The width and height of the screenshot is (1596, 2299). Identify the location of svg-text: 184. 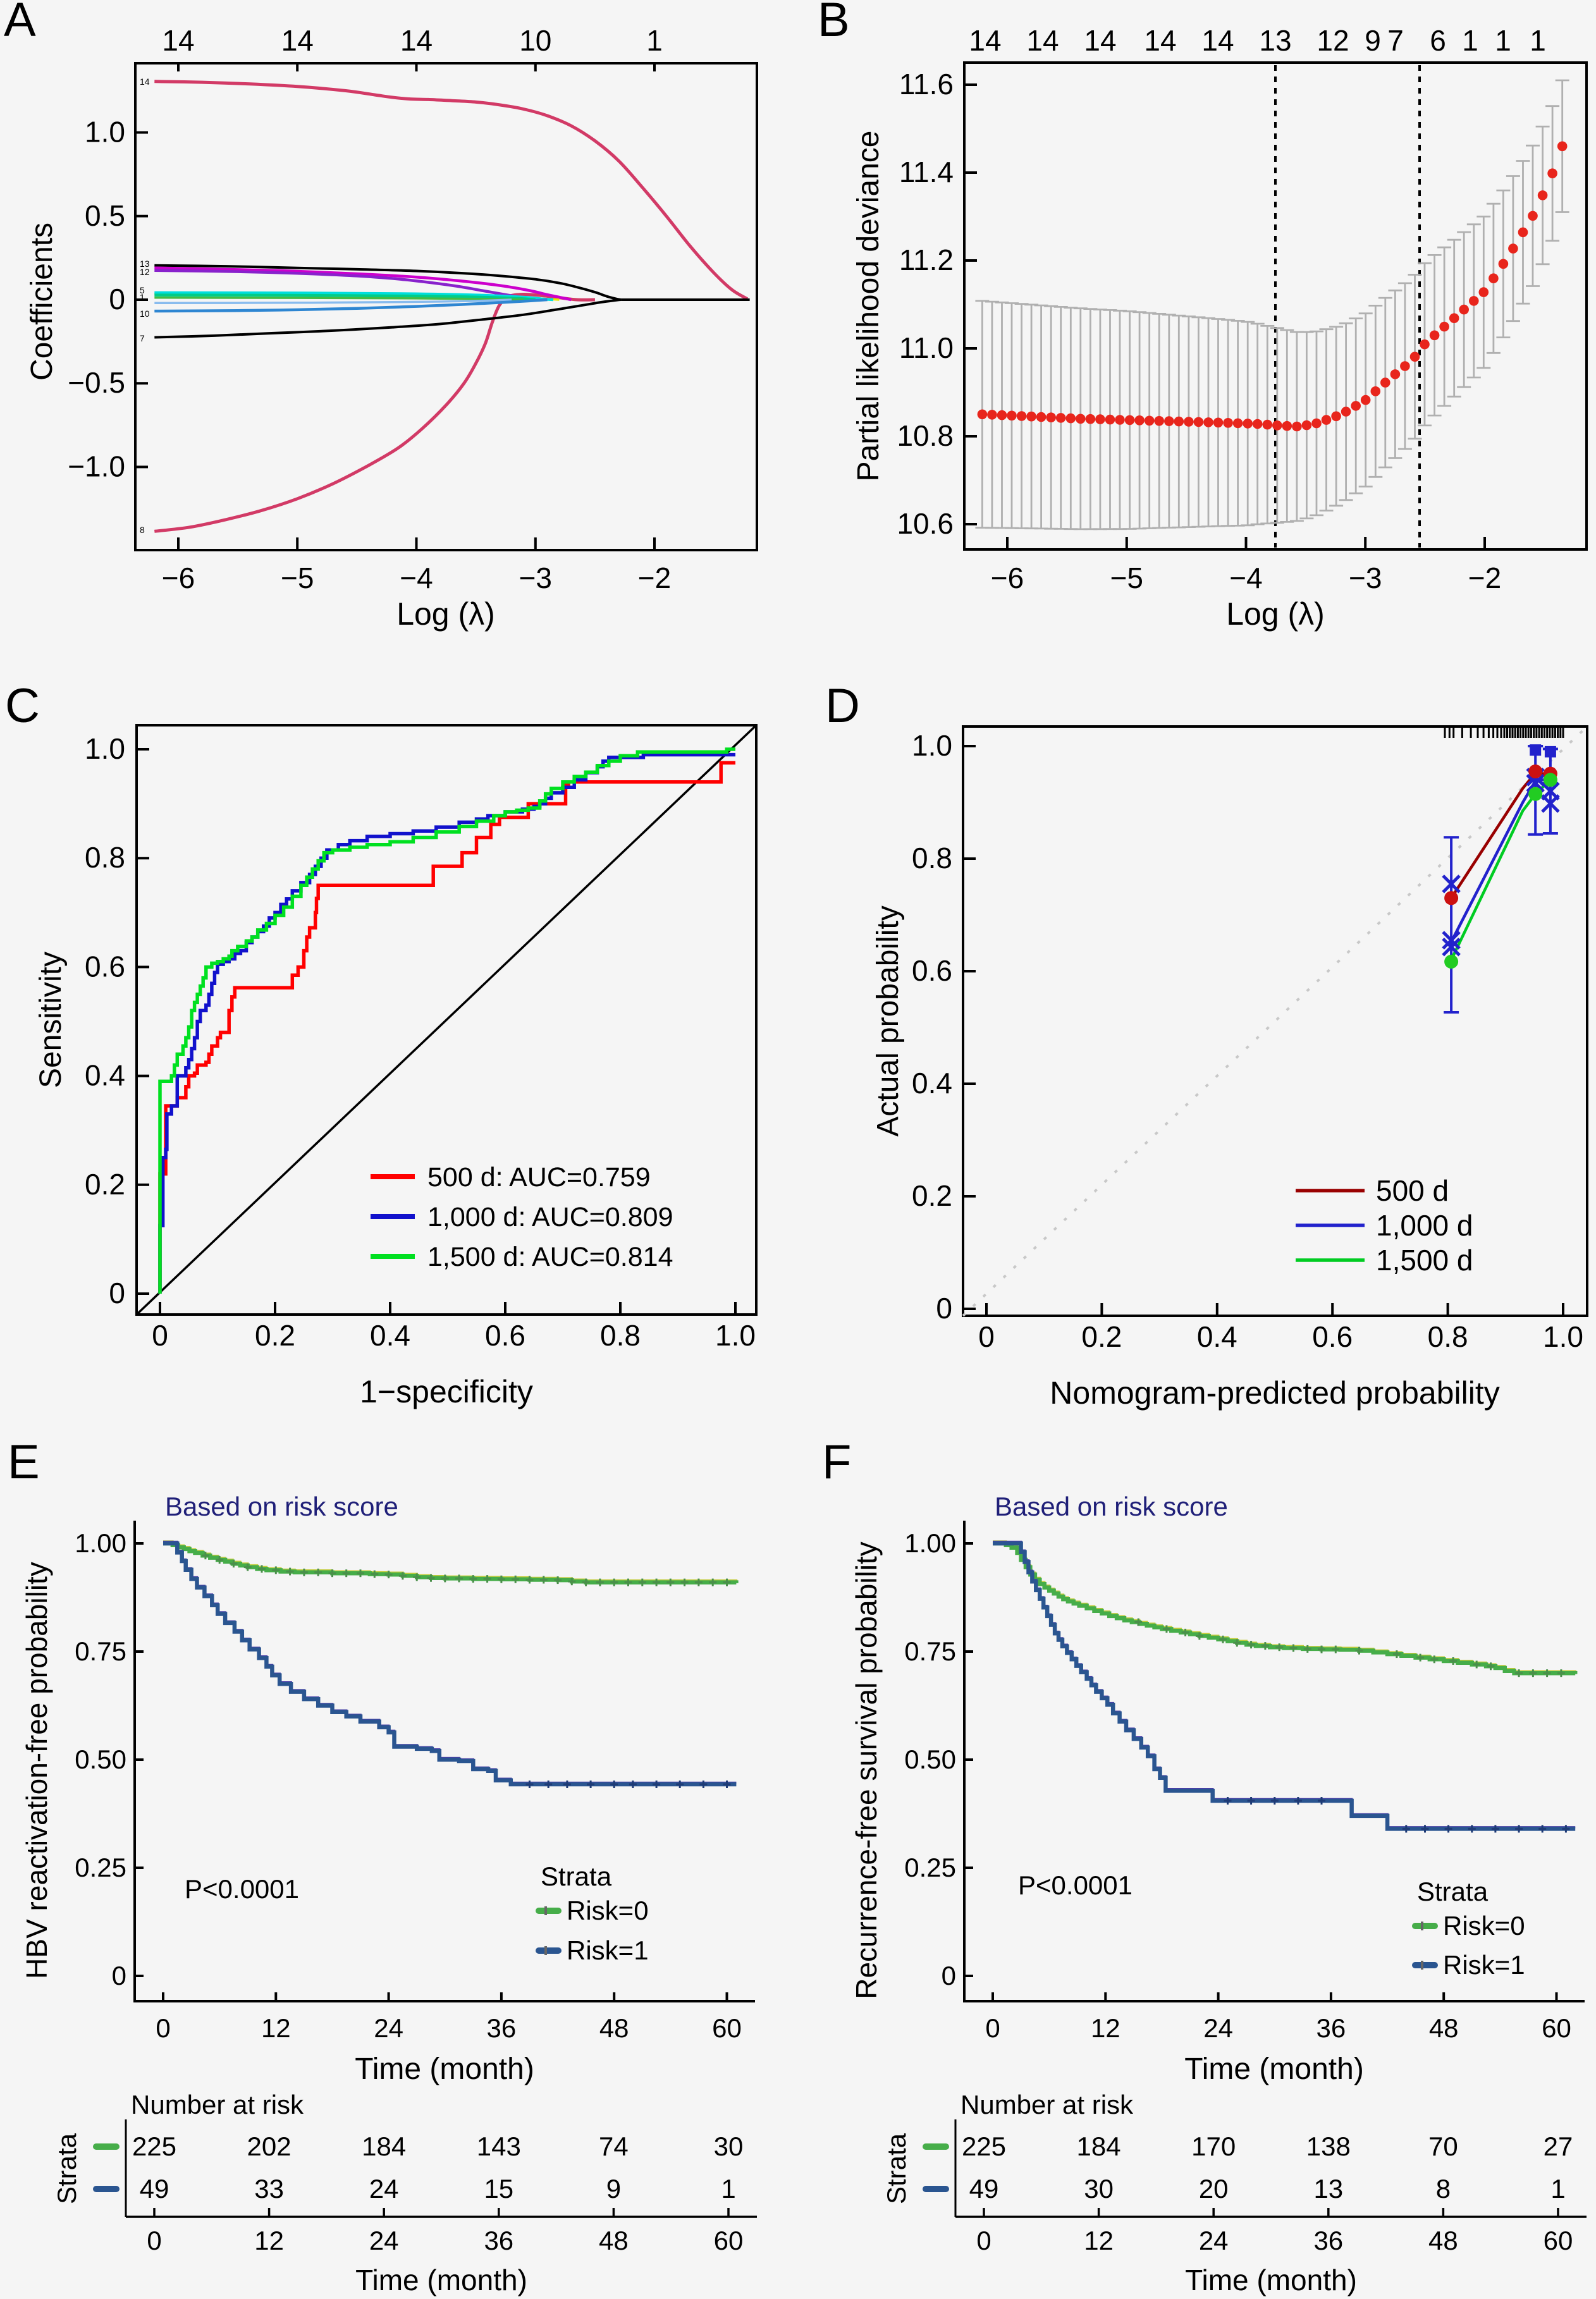
(1099, 2146).